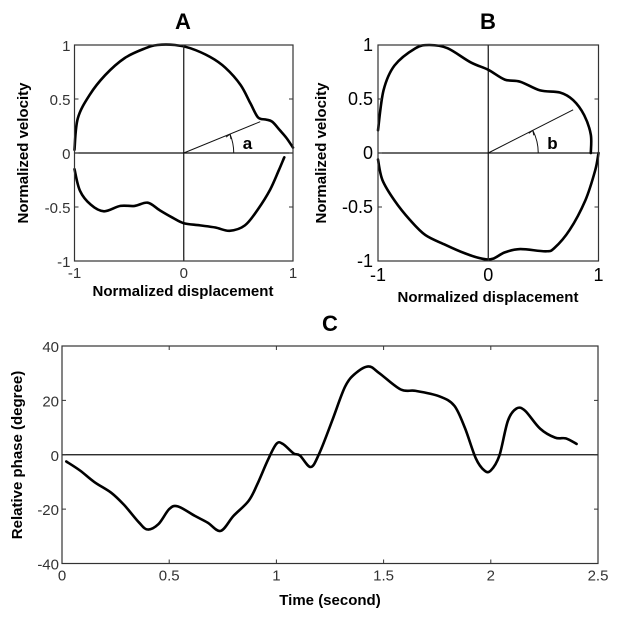 The height and width of the screenshot is (618, 621). Describe the element at coordinates (488, 297) in the screenshot. I see `panel-b-xlabel: Normalized displacement` at that location.